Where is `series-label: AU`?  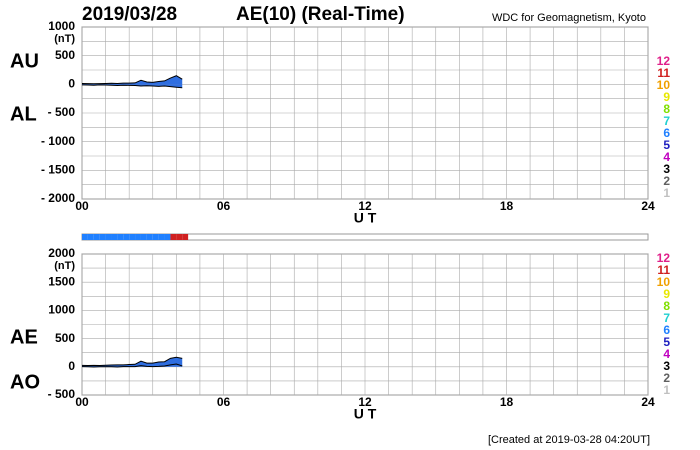 series-label: AU is located at coordinates (24, 61).